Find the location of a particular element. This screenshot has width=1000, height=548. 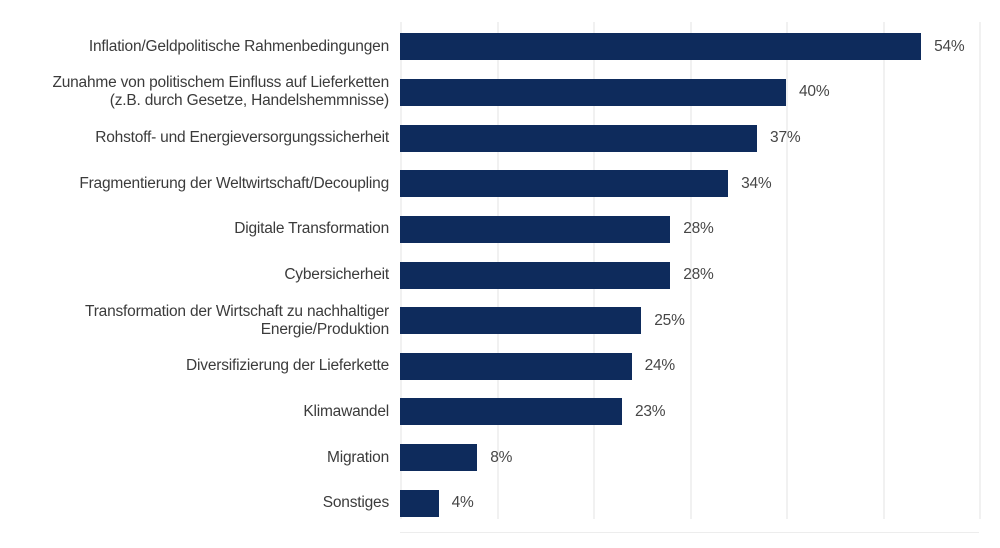

bar-track: 25% is located at coordinates (689, 321).